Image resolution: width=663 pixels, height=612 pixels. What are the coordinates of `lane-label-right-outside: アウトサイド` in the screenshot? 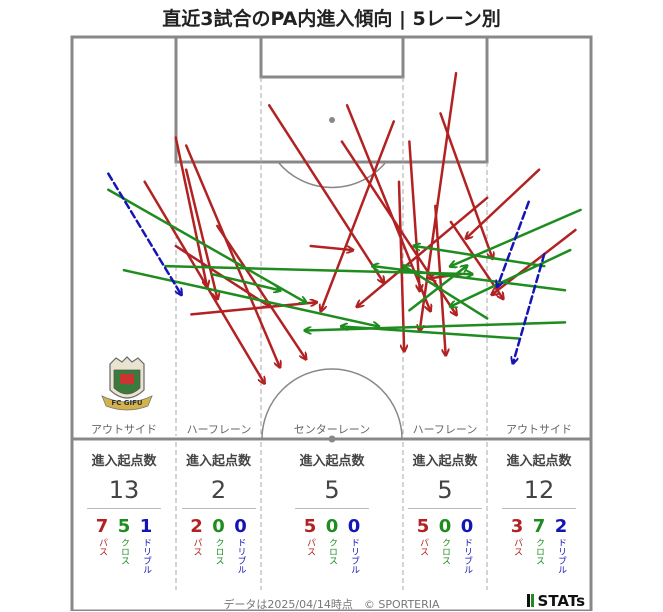 It's located at (539, 429).